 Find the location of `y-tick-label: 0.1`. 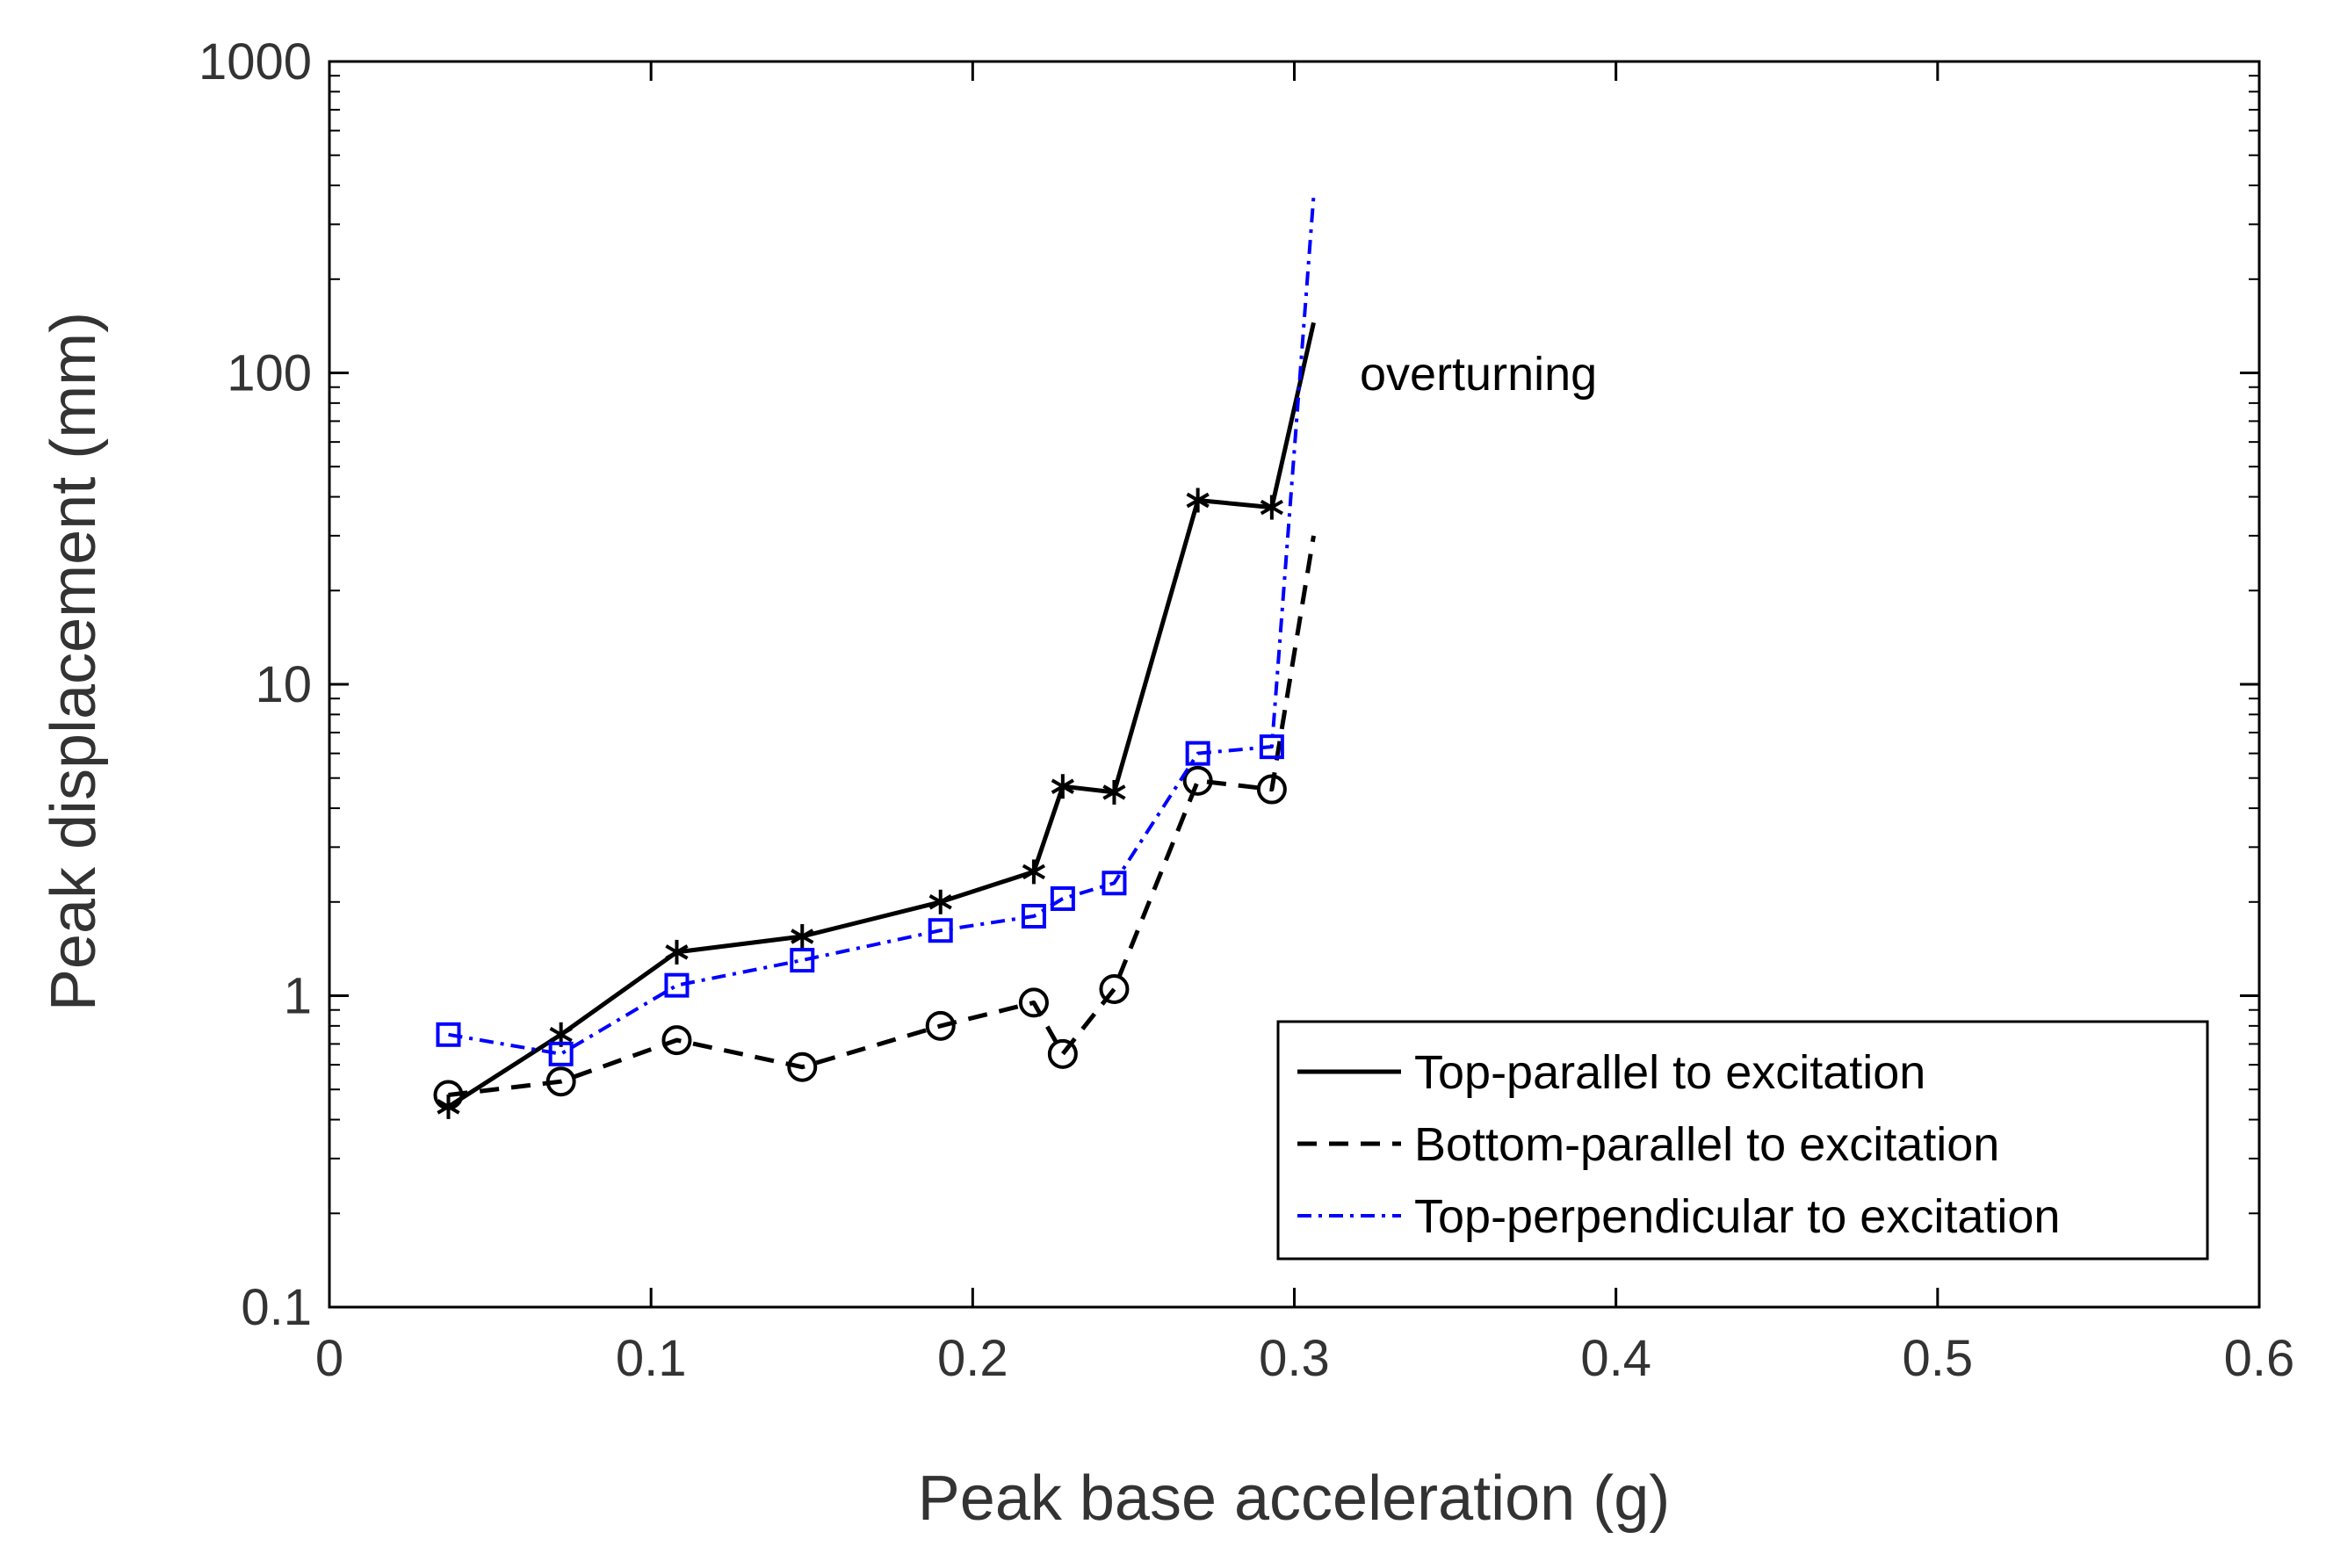

y-tick-label: 0.1 is located at coordinates (276, 1307).